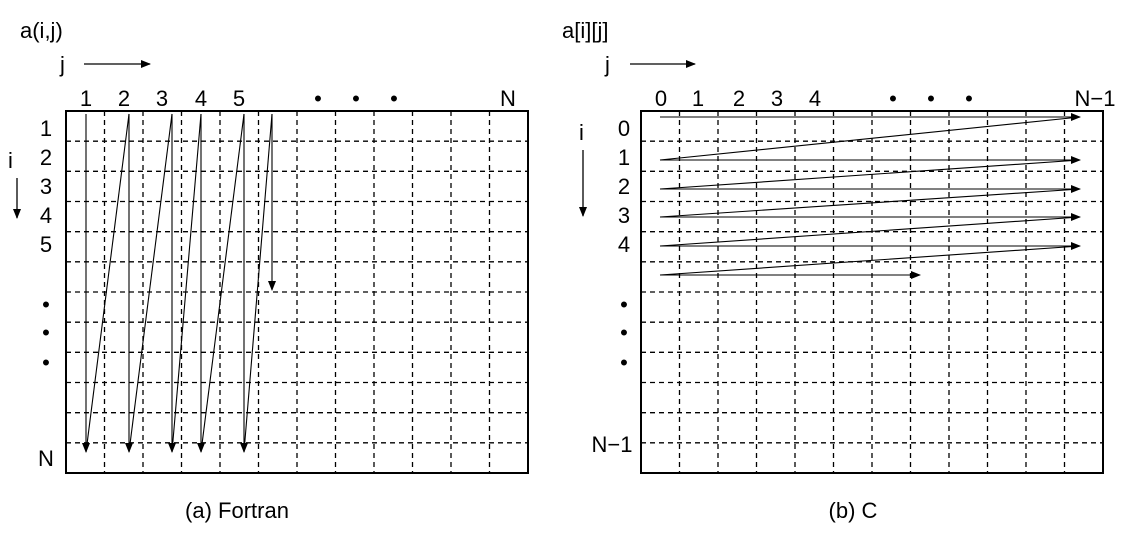  I want to click on fortran-traversal-arrows, so click(179, 283).